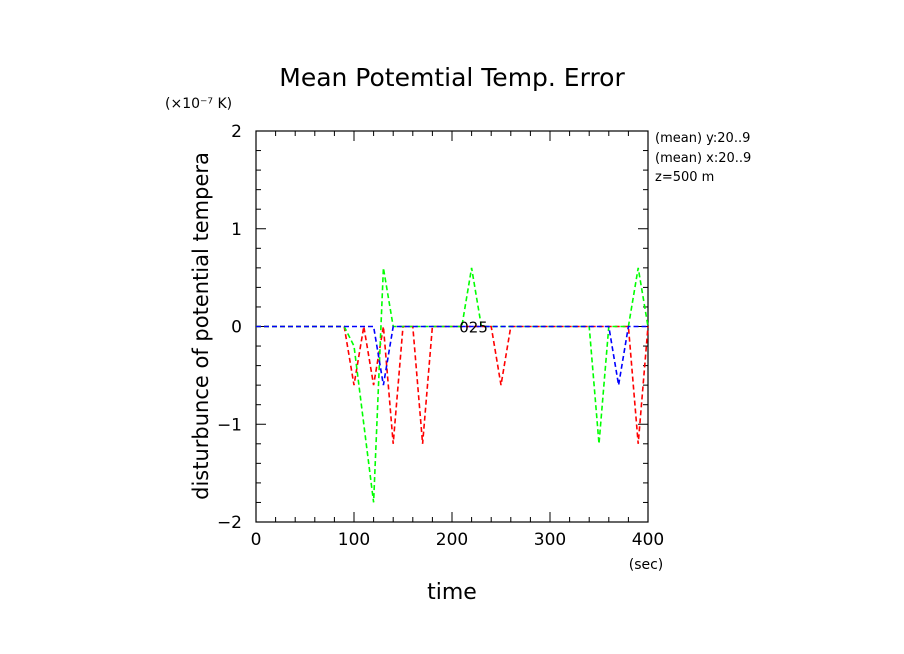 The image size is (904, 654). I want to click on x-tick-label: 100, so click(354, 540).